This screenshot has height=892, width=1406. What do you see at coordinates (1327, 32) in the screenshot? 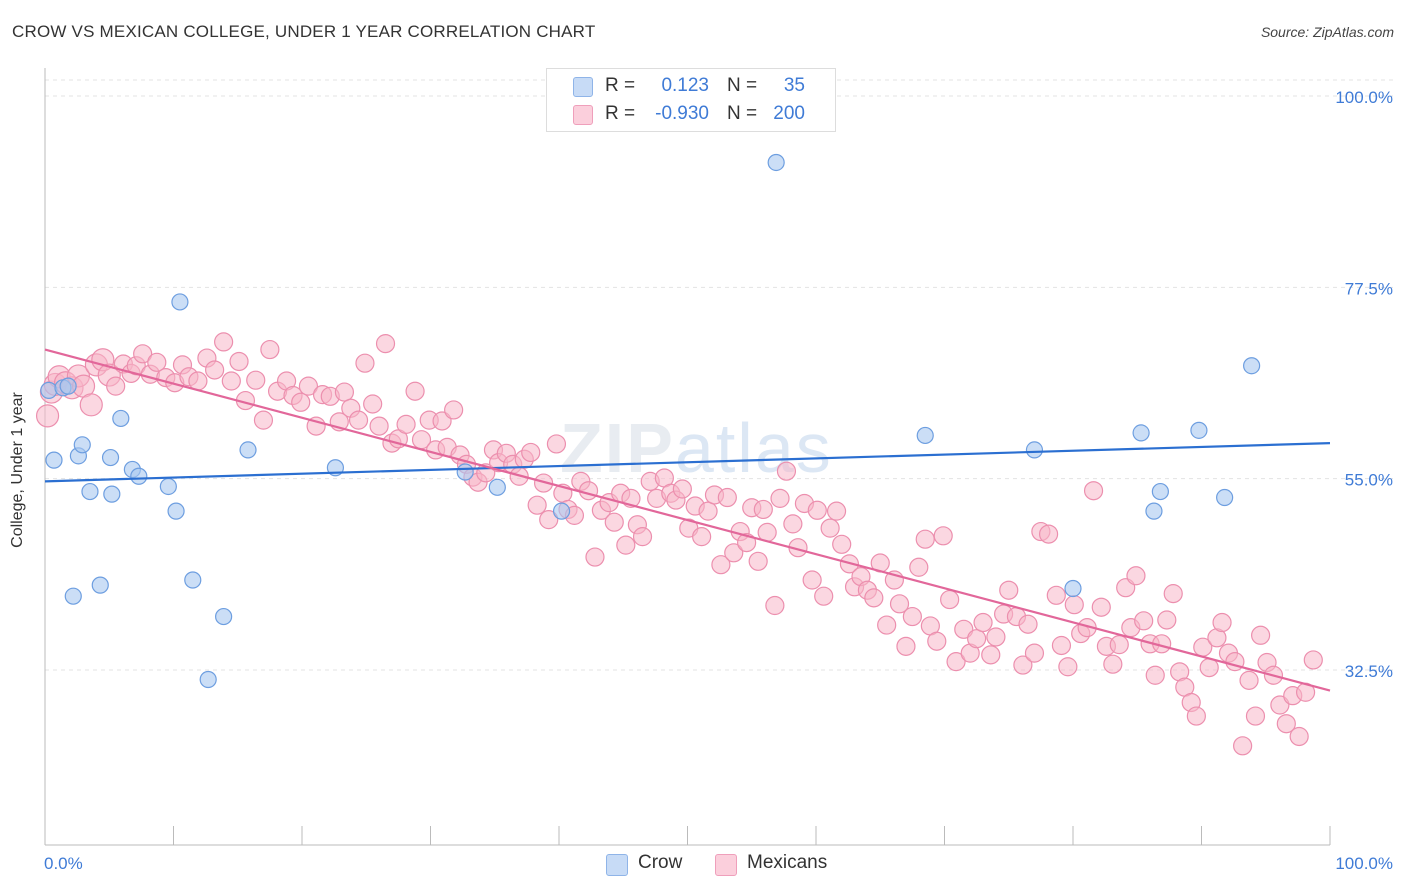
I see `source-label: Source: ZipAtlas.com` at bounding box center [1327, 32].